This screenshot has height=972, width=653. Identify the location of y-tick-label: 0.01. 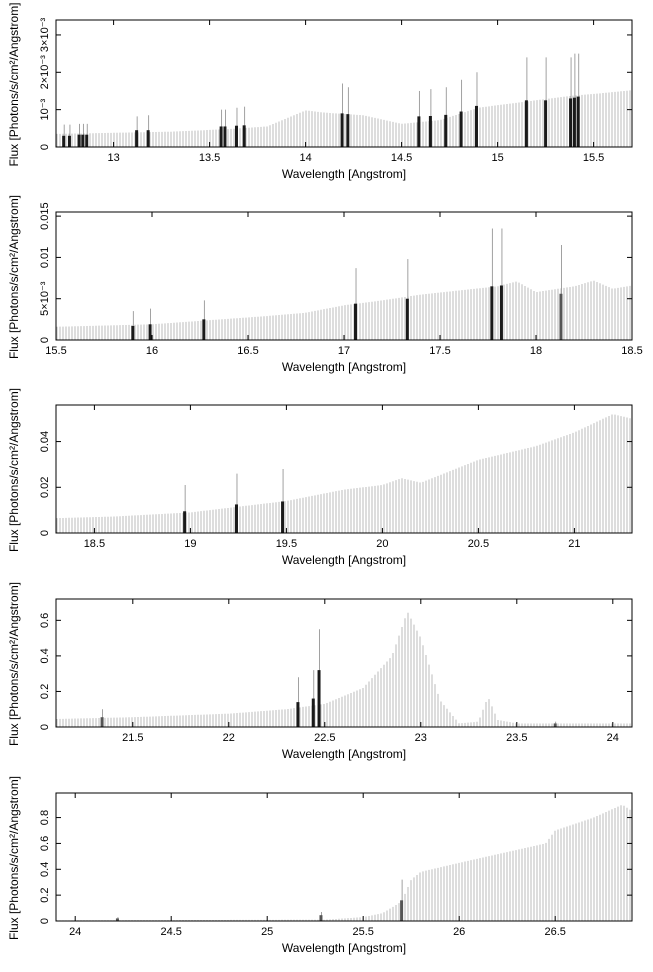
(45, 257).